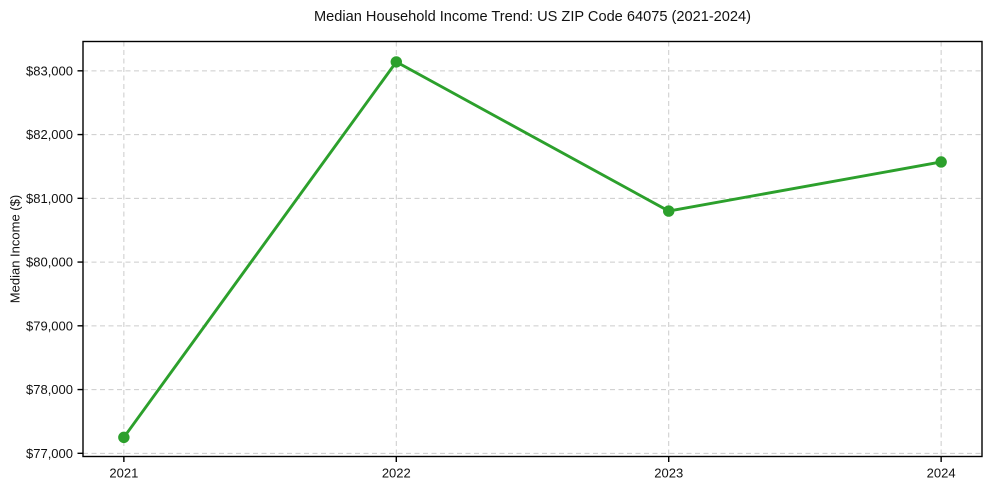 The width and height of the screenshot is (989, 490). I want to click on y-tick-label: $83,000, so click(49, 70).